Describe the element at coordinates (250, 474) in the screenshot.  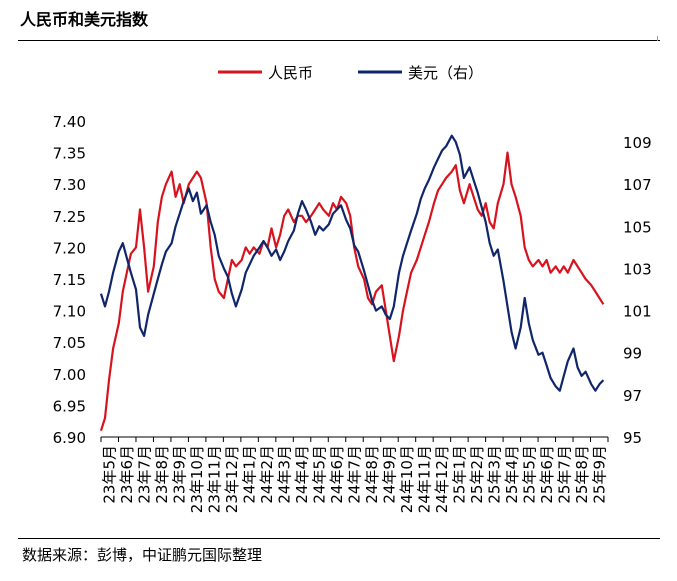
I see `x-tick-label: 24年1月` at that location.